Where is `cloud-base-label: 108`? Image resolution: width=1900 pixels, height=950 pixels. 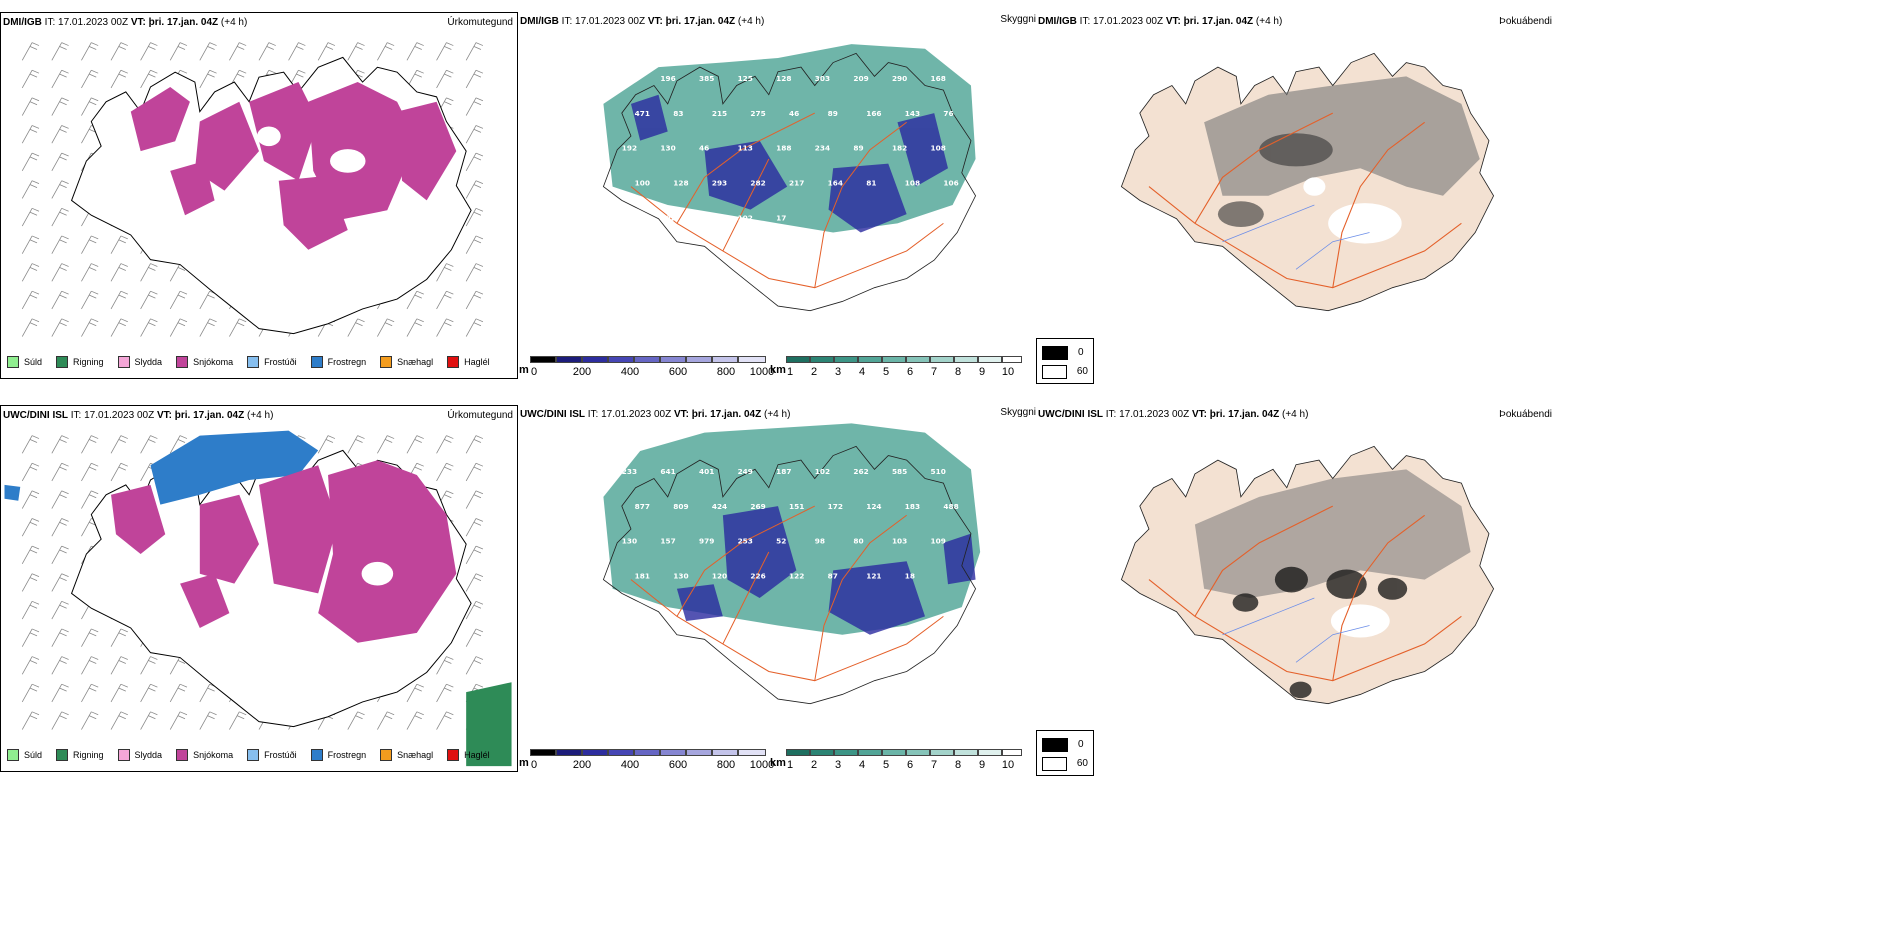 cloud-base-label: 108 is located at coordinates (938, 148).